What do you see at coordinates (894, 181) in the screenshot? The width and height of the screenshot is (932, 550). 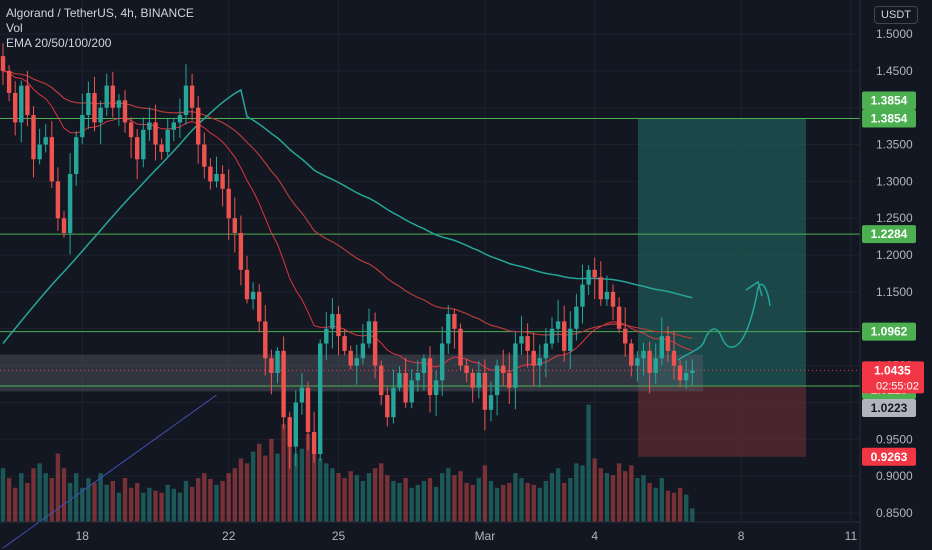 I see `y-tick-label: 1.3000` at bounding box center [894, 181].